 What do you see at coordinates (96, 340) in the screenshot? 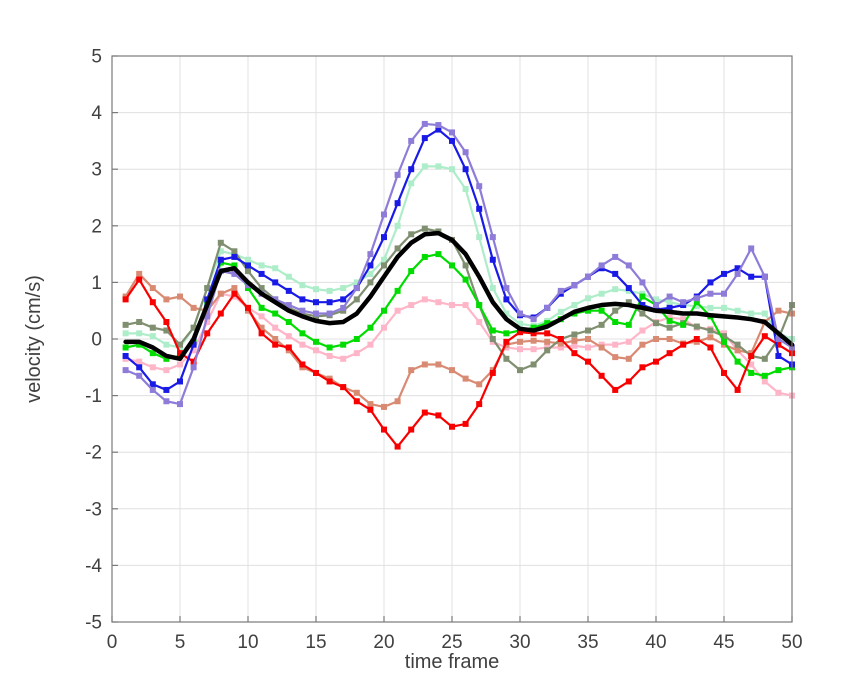
I see `y-tick-label-0: 0` at bounding box center [96, 340].